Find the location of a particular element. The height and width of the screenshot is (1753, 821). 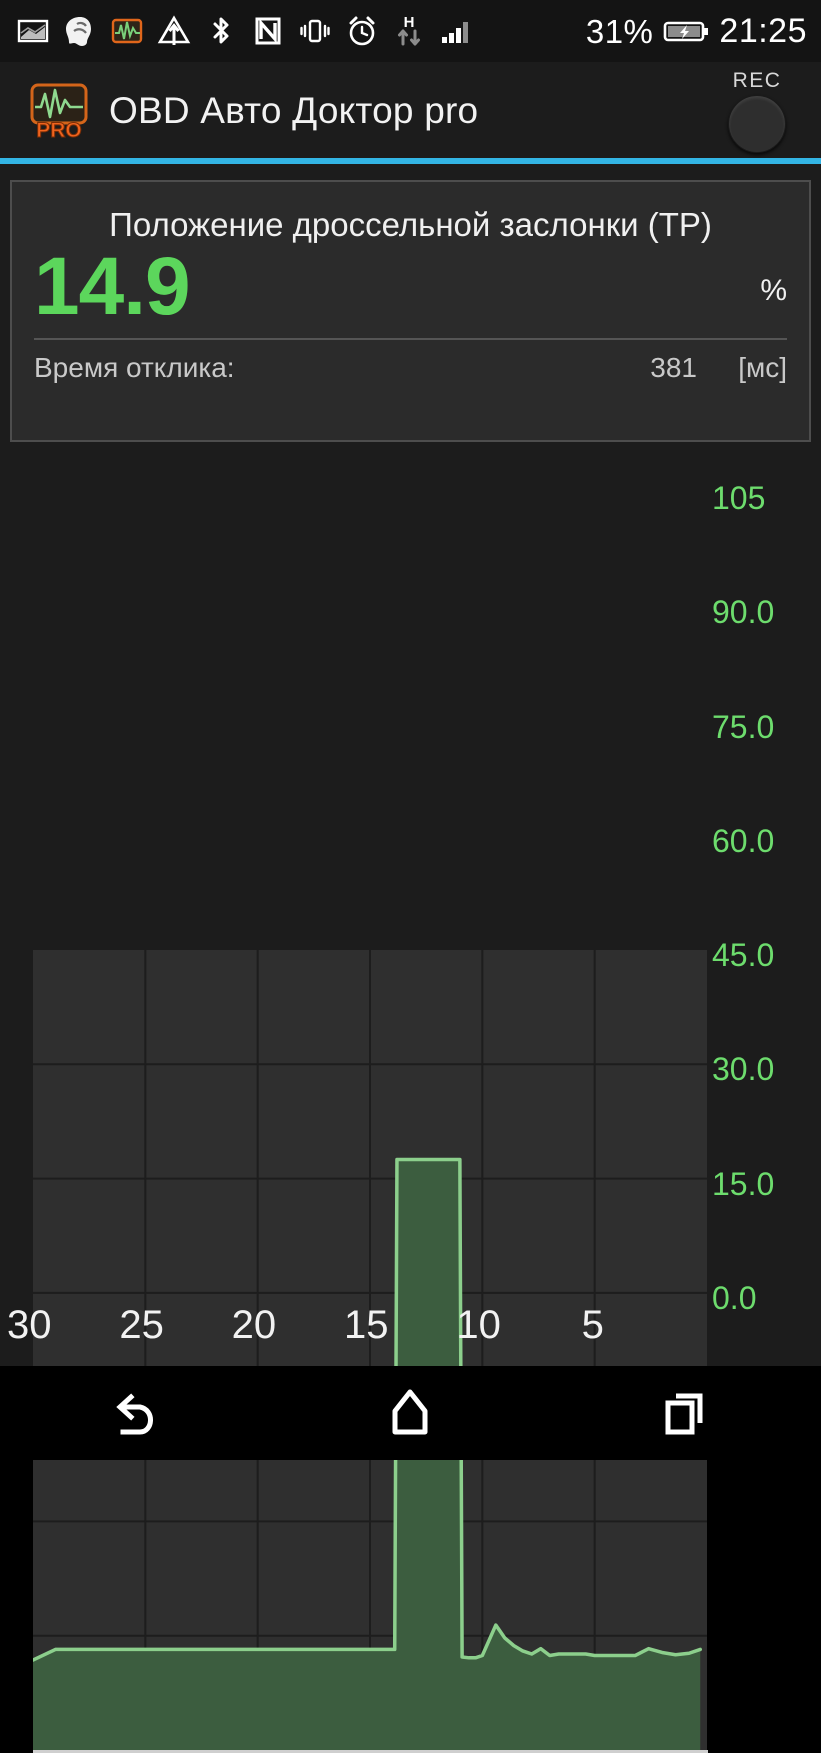

android-nav-bar is located at coordinates (410, 1413).